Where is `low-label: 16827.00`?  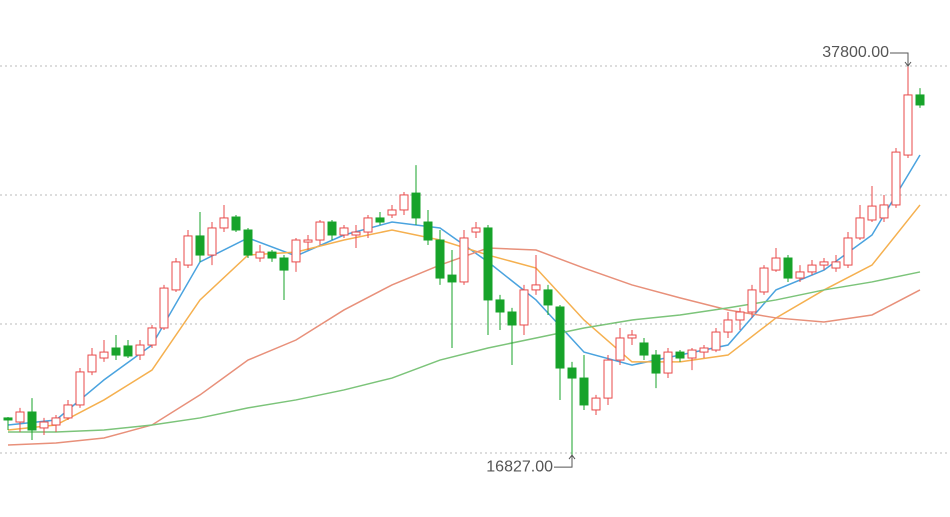 low-label: 16827.00 is located at coordinates (519, 466).